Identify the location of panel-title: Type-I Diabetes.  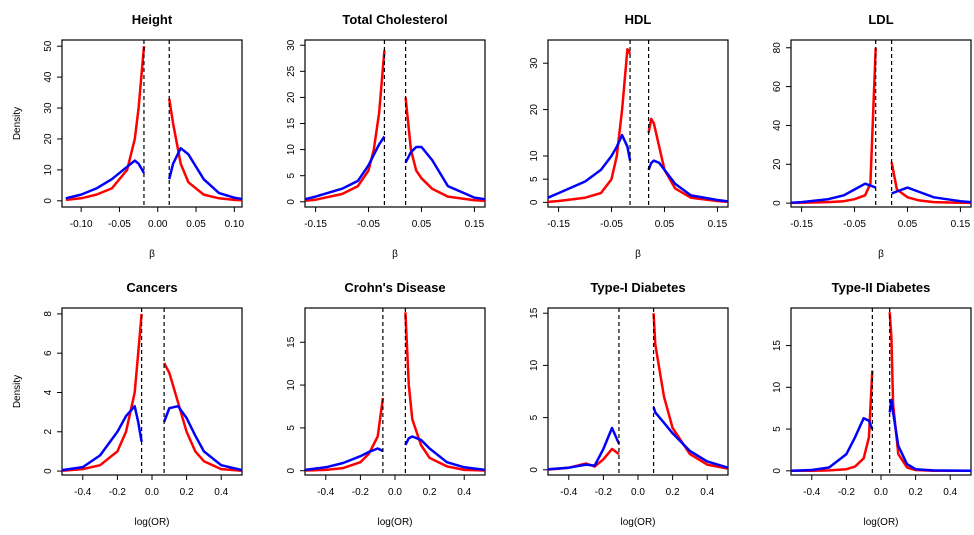
(637, 287).